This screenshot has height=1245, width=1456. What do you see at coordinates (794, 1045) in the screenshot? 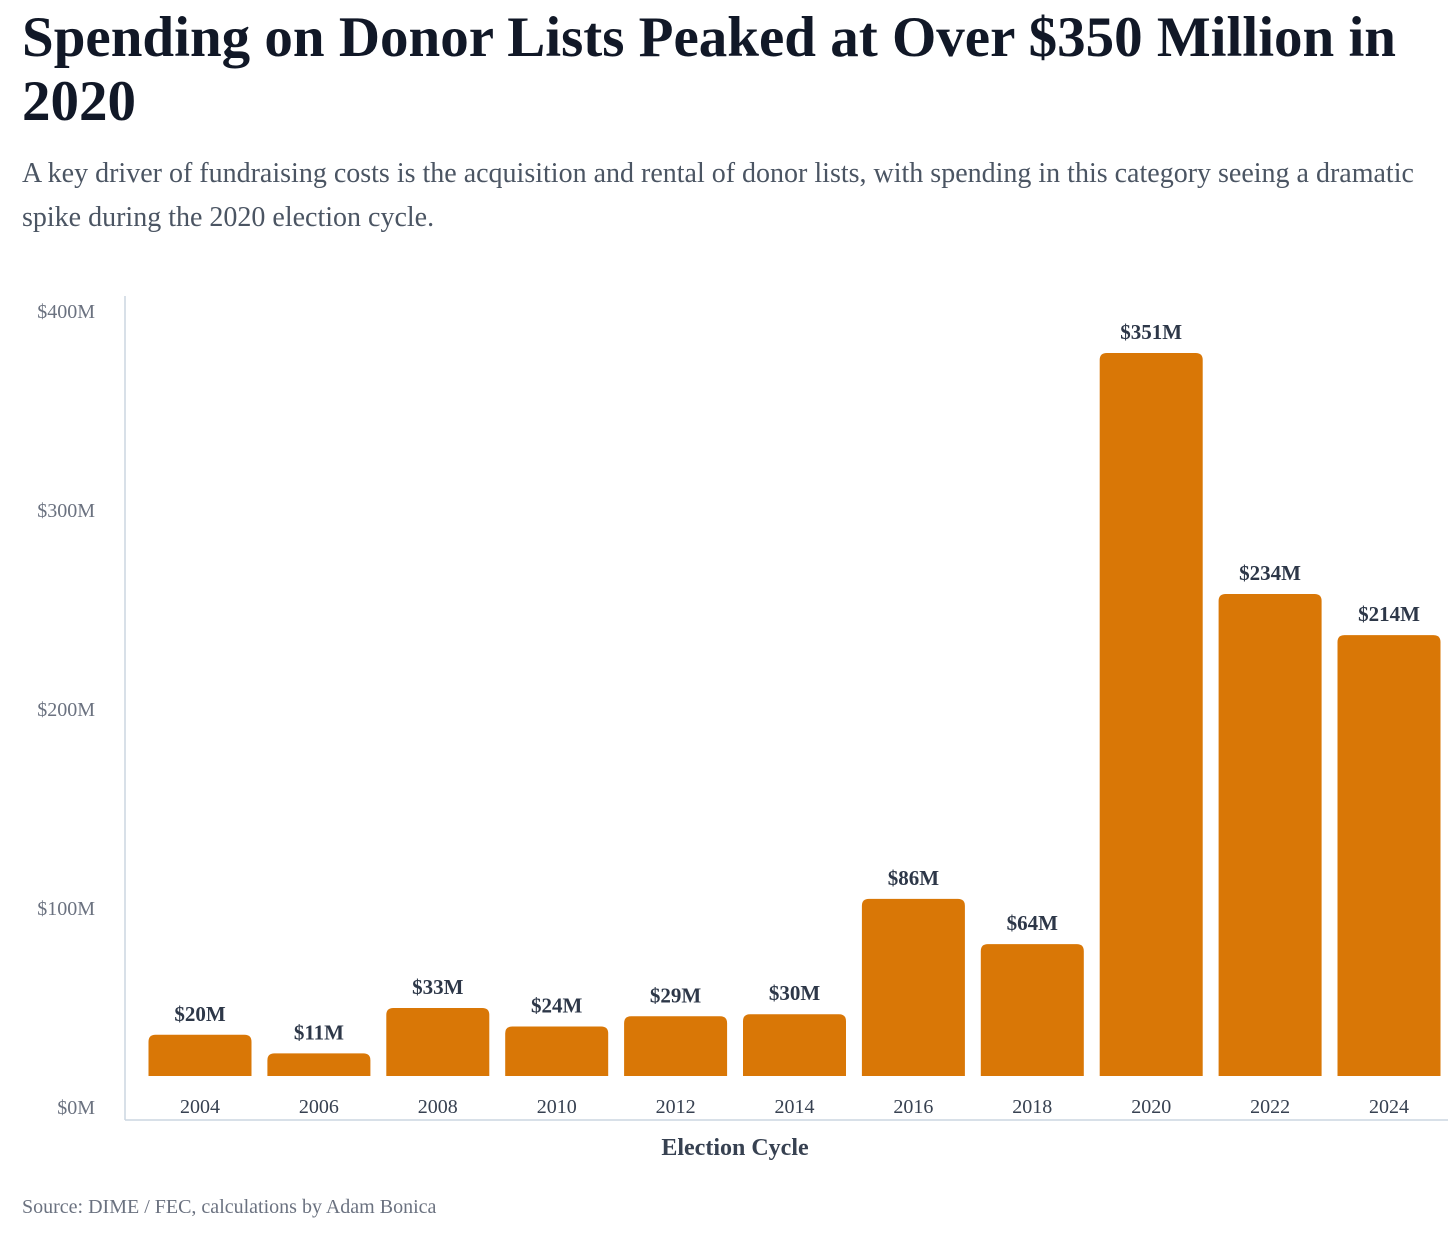
I see `bar-2014` at bounding box center [794, 1045].